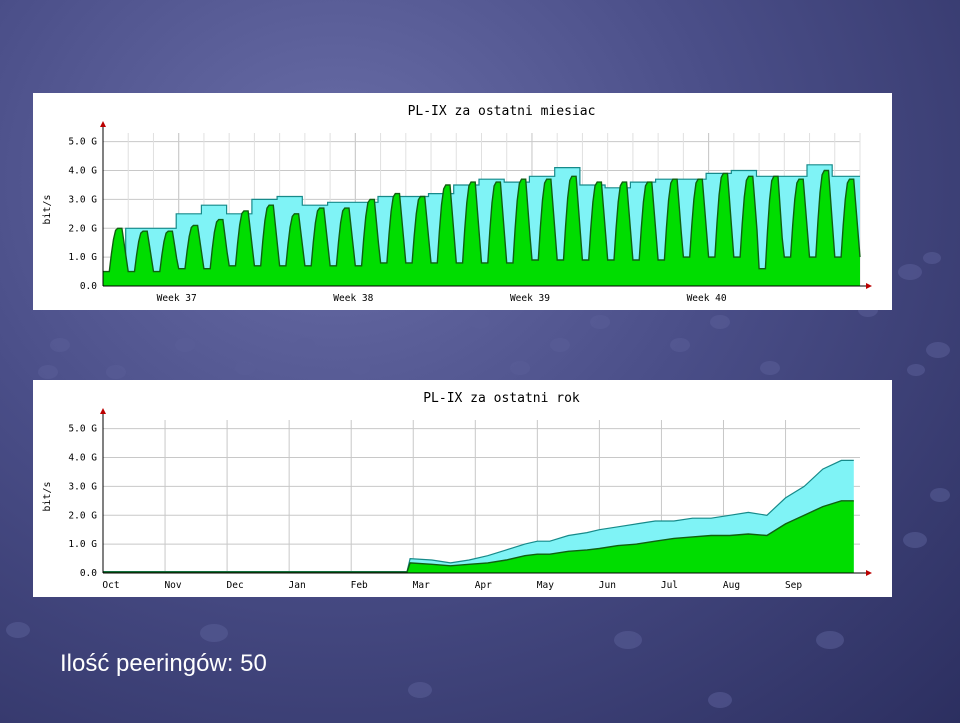  What do you see at coordinates (793, 585) in the screenshot?
I see `x-tick-label: Sep` at bounding box center [793, 585].